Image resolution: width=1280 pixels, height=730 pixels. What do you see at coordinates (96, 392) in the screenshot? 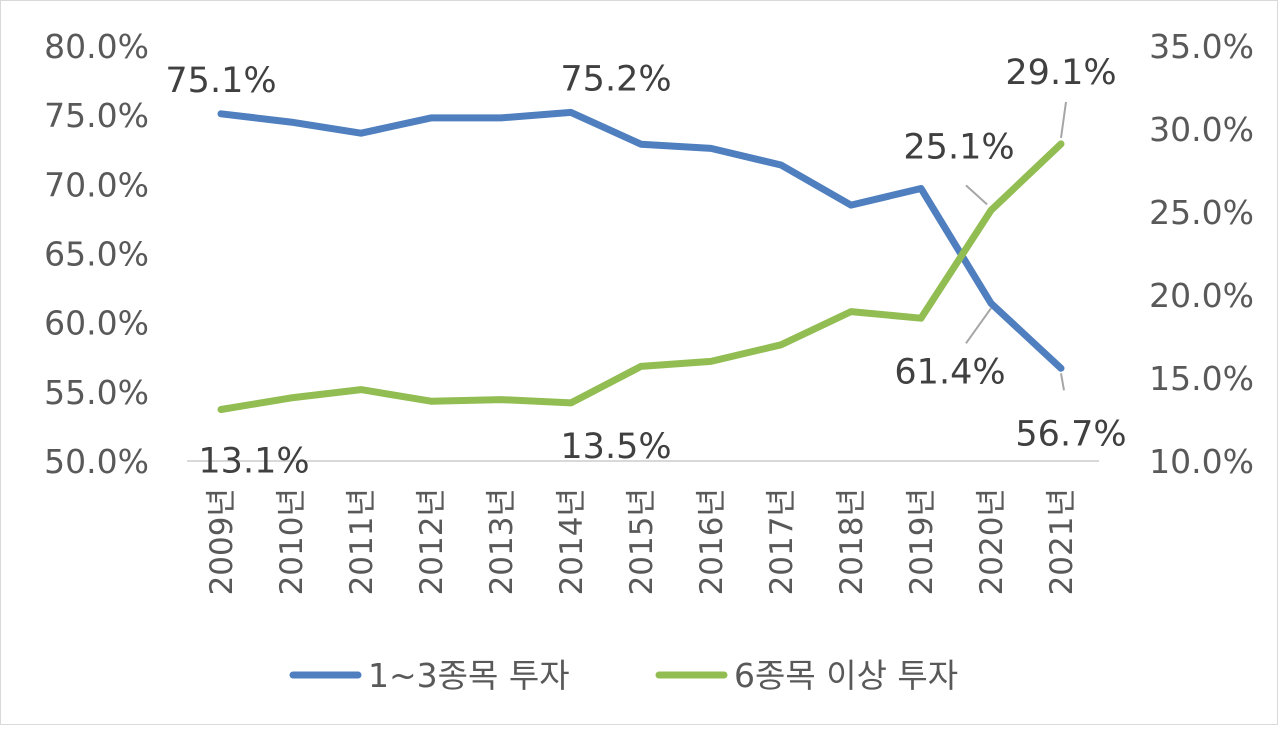
I see `left-y-tick-label: 55.0%` at bounding box center [96, 392].